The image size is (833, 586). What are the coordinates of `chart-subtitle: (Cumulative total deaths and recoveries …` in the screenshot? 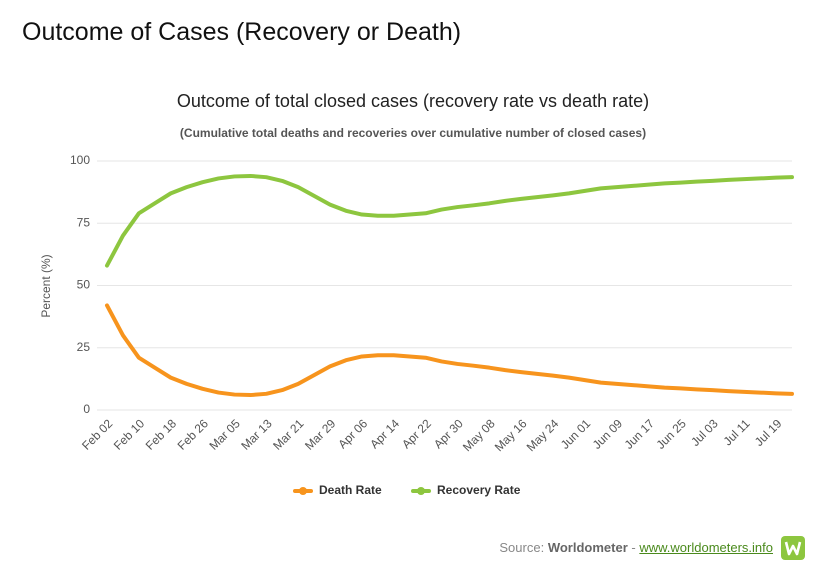 It's located at (413, 133).